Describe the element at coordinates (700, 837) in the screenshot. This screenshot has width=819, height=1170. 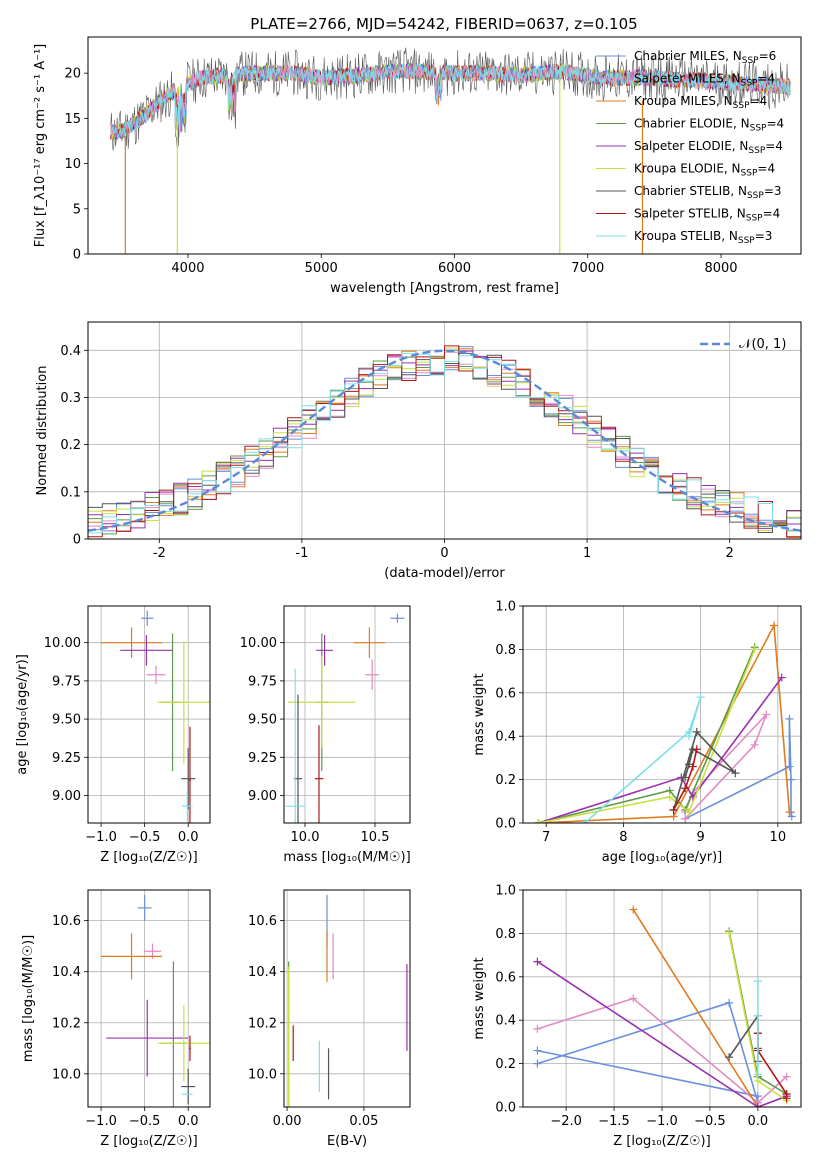
I see `x-tick-label: 9` at that location.